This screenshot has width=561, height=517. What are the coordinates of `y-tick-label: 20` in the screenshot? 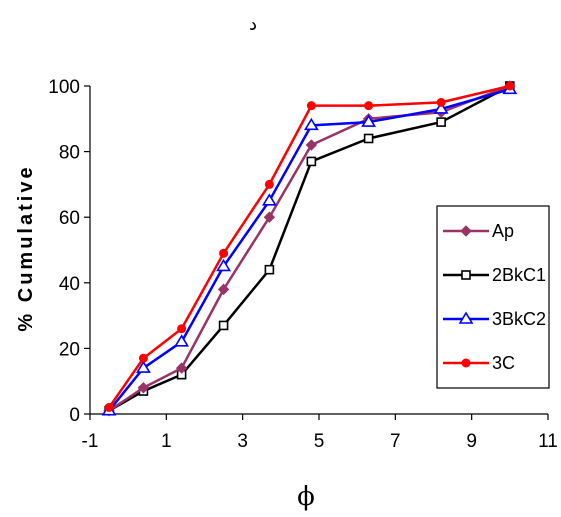 It's located at (69, 349).